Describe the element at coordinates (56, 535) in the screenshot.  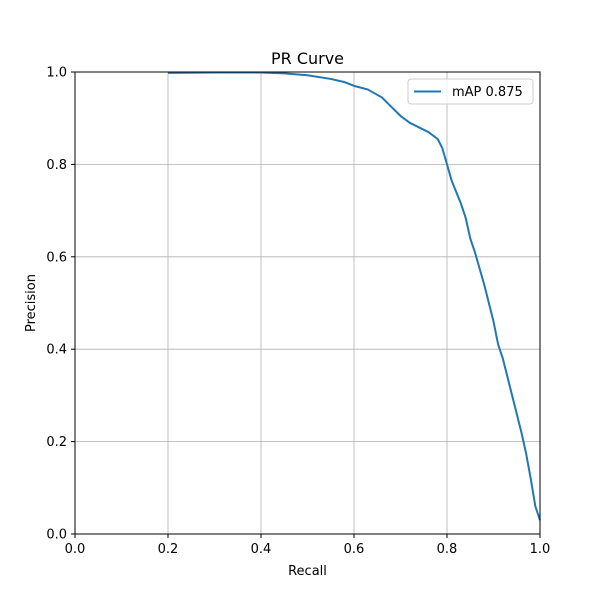
I see `y-tick-label: 0.0` at that location.